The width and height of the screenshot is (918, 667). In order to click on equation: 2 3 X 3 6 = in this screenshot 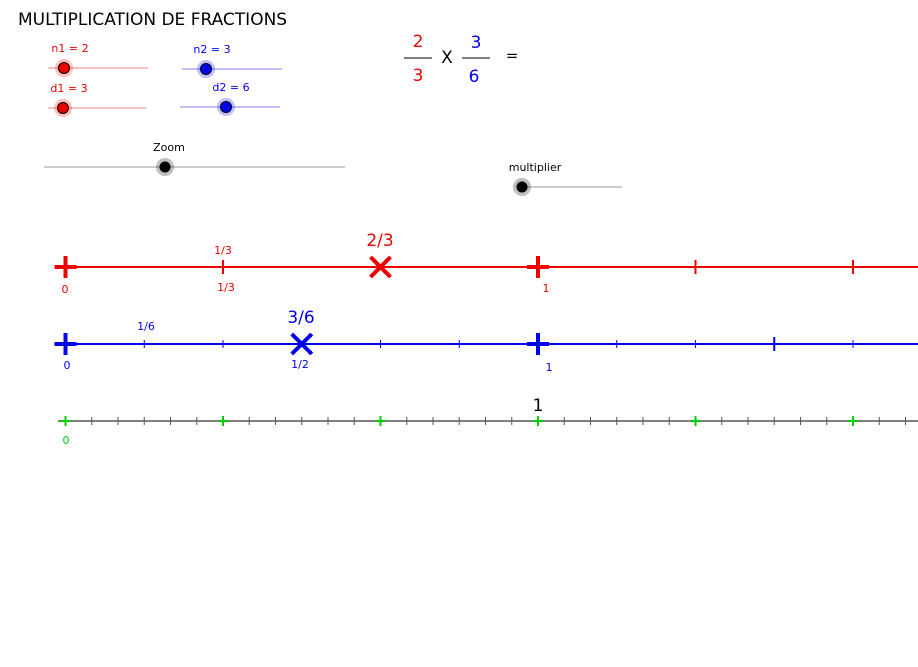, I will do `click(461, 59)`.